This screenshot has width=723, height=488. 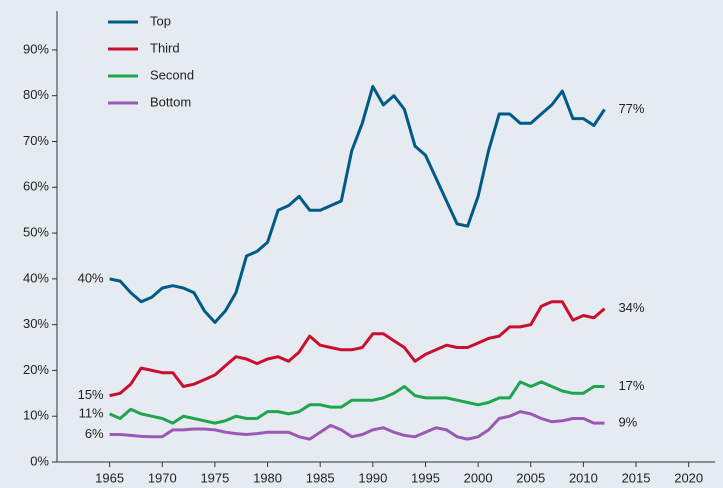 I want to click on legend-label: Third, so click(x=165, y=47).